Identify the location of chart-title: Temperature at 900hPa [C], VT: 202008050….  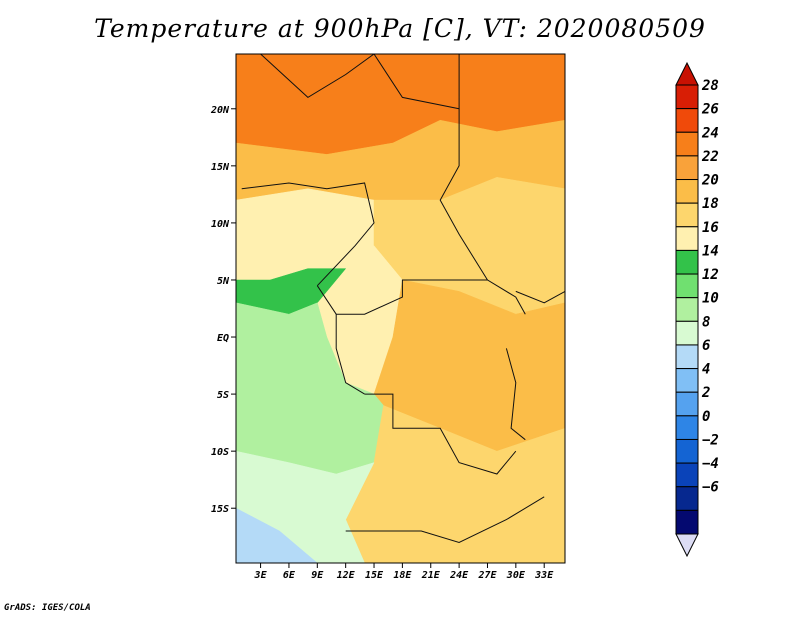
(400, 28).